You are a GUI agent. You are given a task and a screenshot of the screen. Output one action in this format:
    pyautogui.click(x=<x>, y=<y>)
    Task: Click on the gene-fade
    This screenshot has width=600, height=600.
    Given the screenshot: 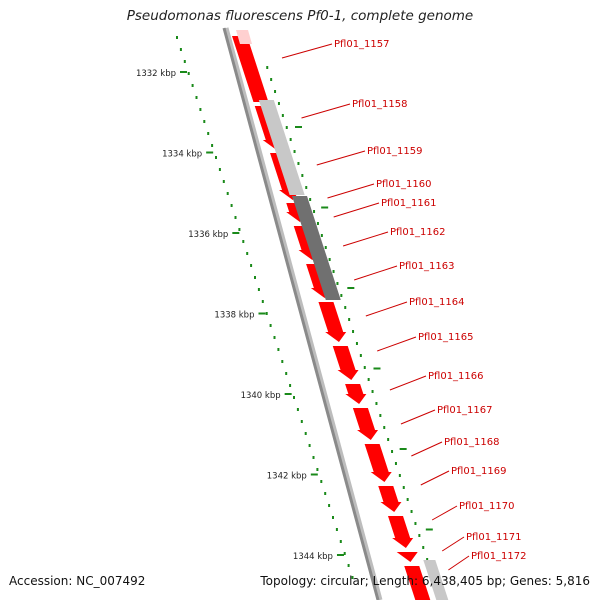 What is the action you would take?
    pyautogui.click(x=244, y=37)
    